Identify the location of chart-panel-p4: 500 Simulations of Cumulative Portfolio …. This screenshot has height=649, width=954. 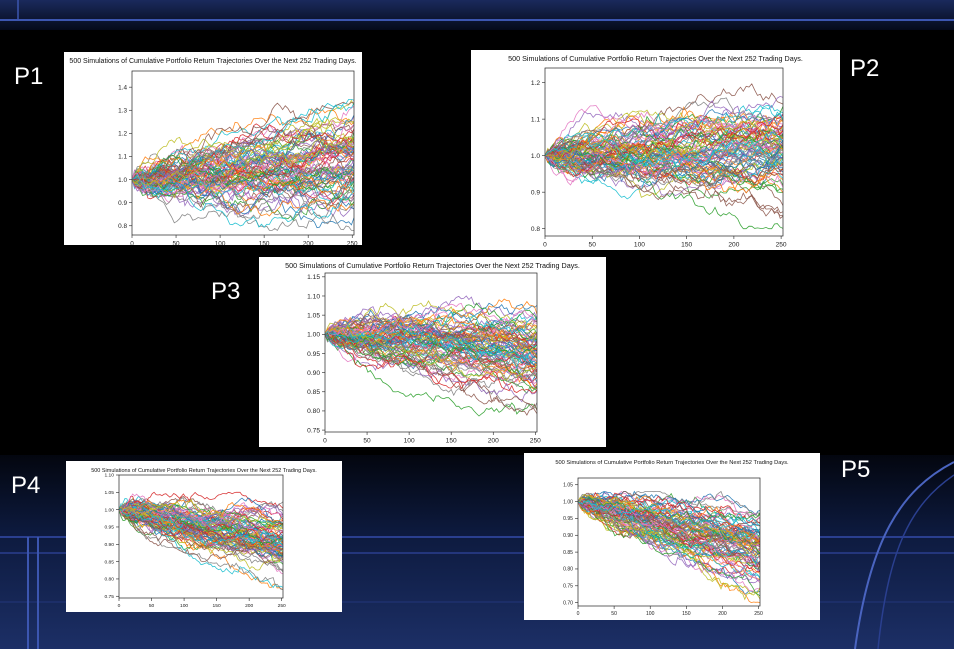
(204, 536).